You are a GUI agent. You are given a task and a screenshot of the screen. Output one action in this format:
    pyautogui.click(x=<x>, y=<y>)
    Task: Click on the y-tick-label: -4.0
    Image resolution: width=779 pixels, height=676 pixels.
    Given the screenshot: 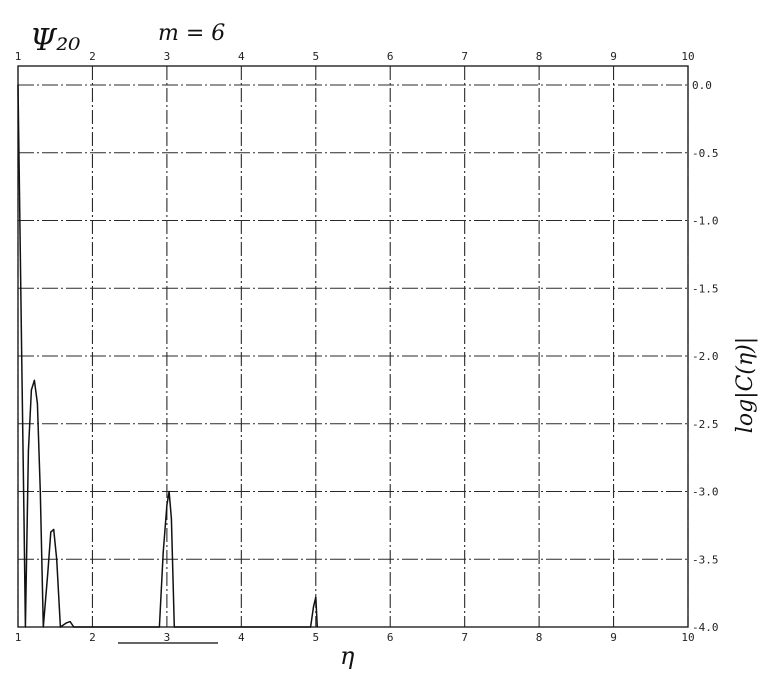 What is the action you would take?
    pyautogui.click(x=705, y=627)
    